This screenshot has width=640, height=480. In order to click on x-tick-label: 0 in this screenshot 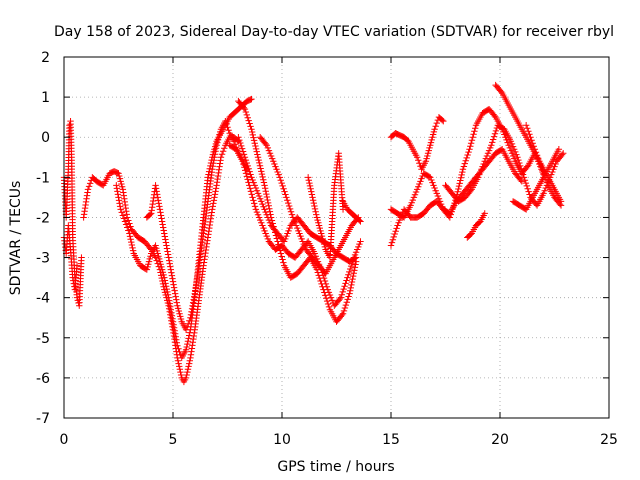, I will do `click(64, 440)`.